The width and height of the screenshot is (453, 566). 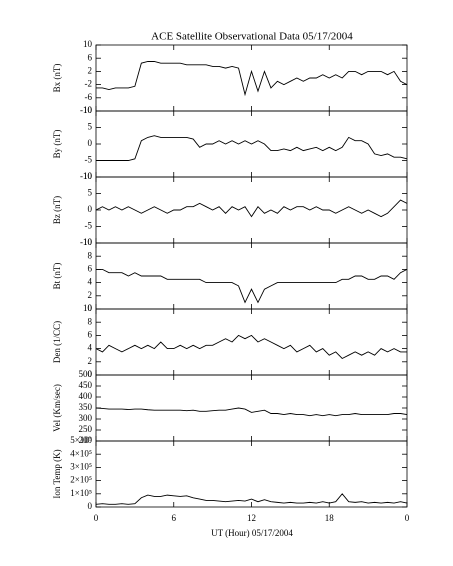 I want to click on y-axis-label: Ion Temp (K), so click(x=57, y=473).